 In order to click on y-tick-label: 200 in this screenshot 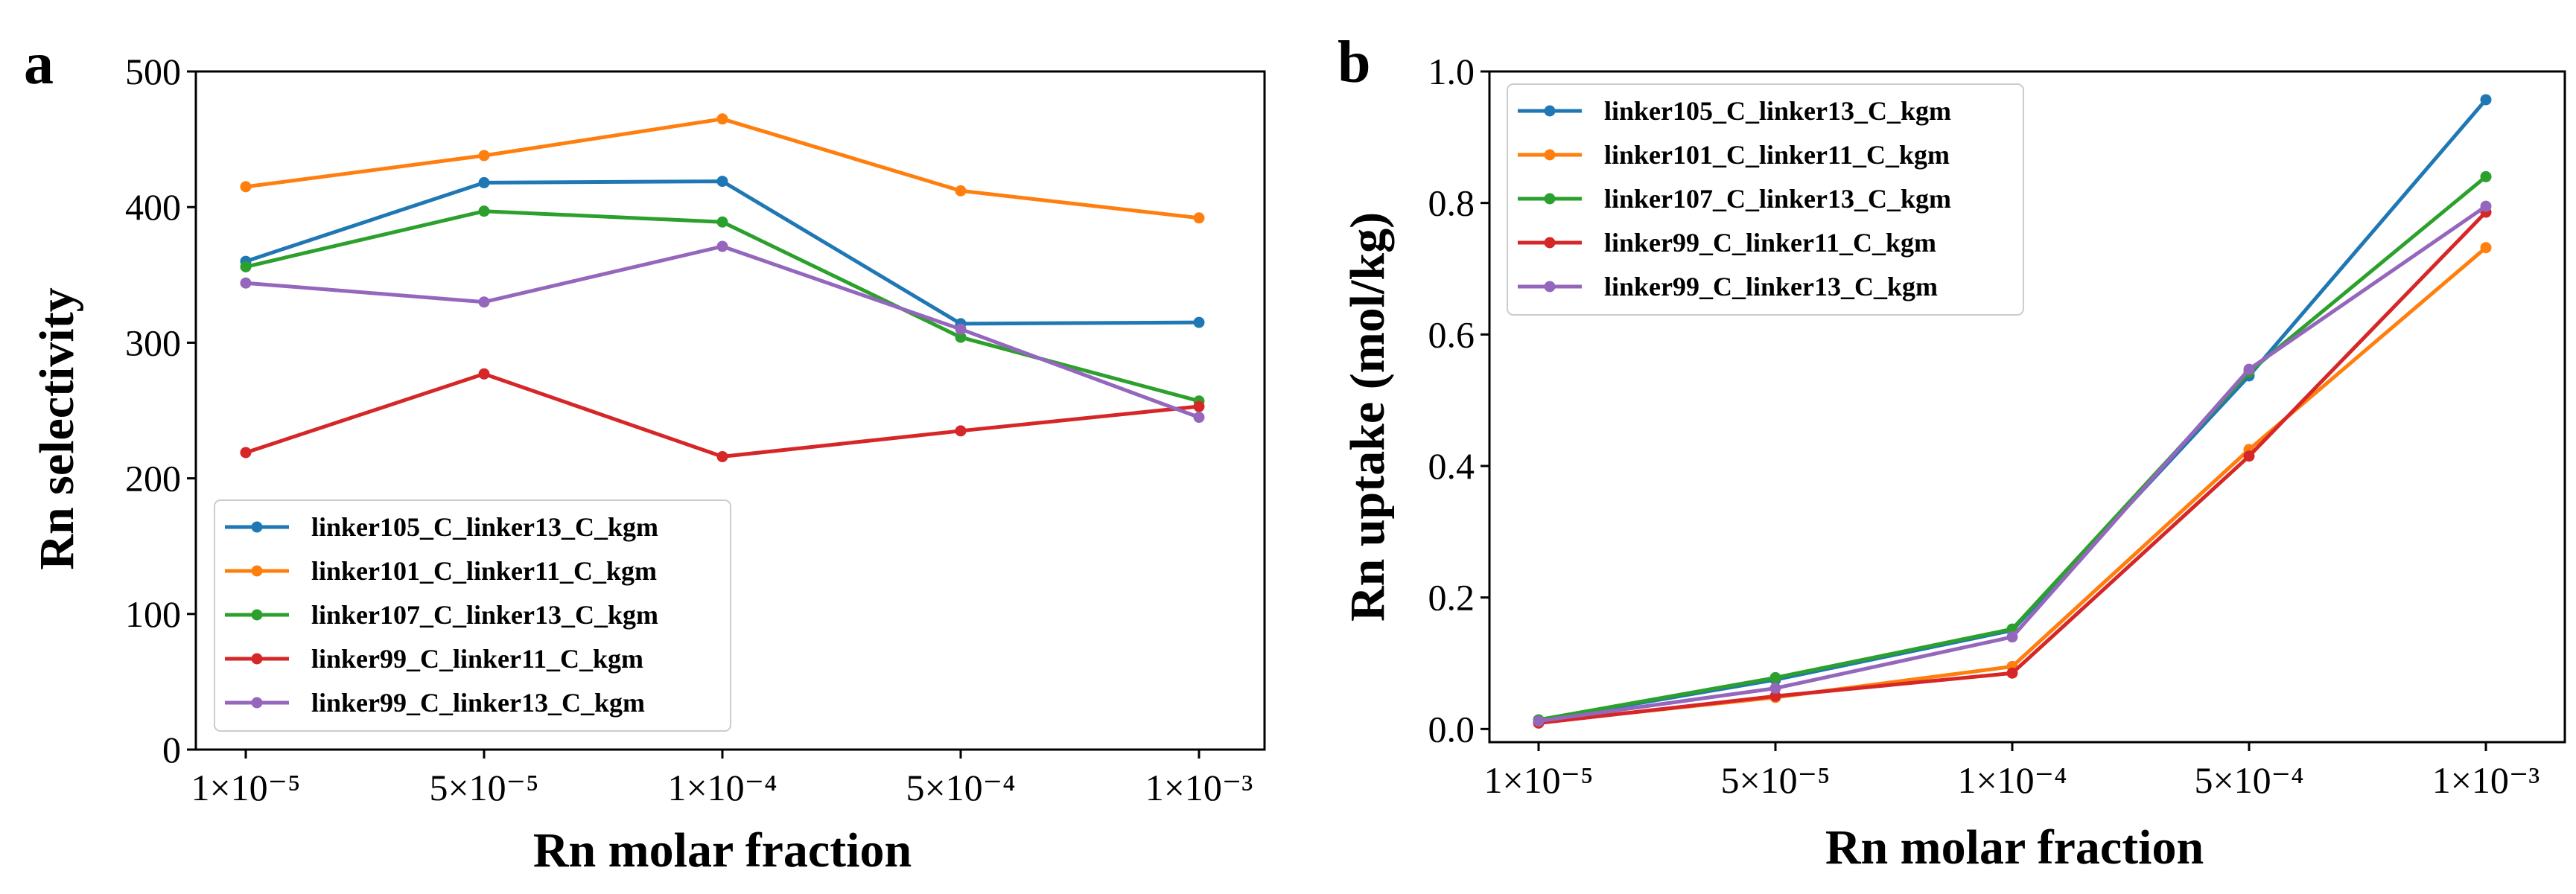, I will do `click(153, 478)`.